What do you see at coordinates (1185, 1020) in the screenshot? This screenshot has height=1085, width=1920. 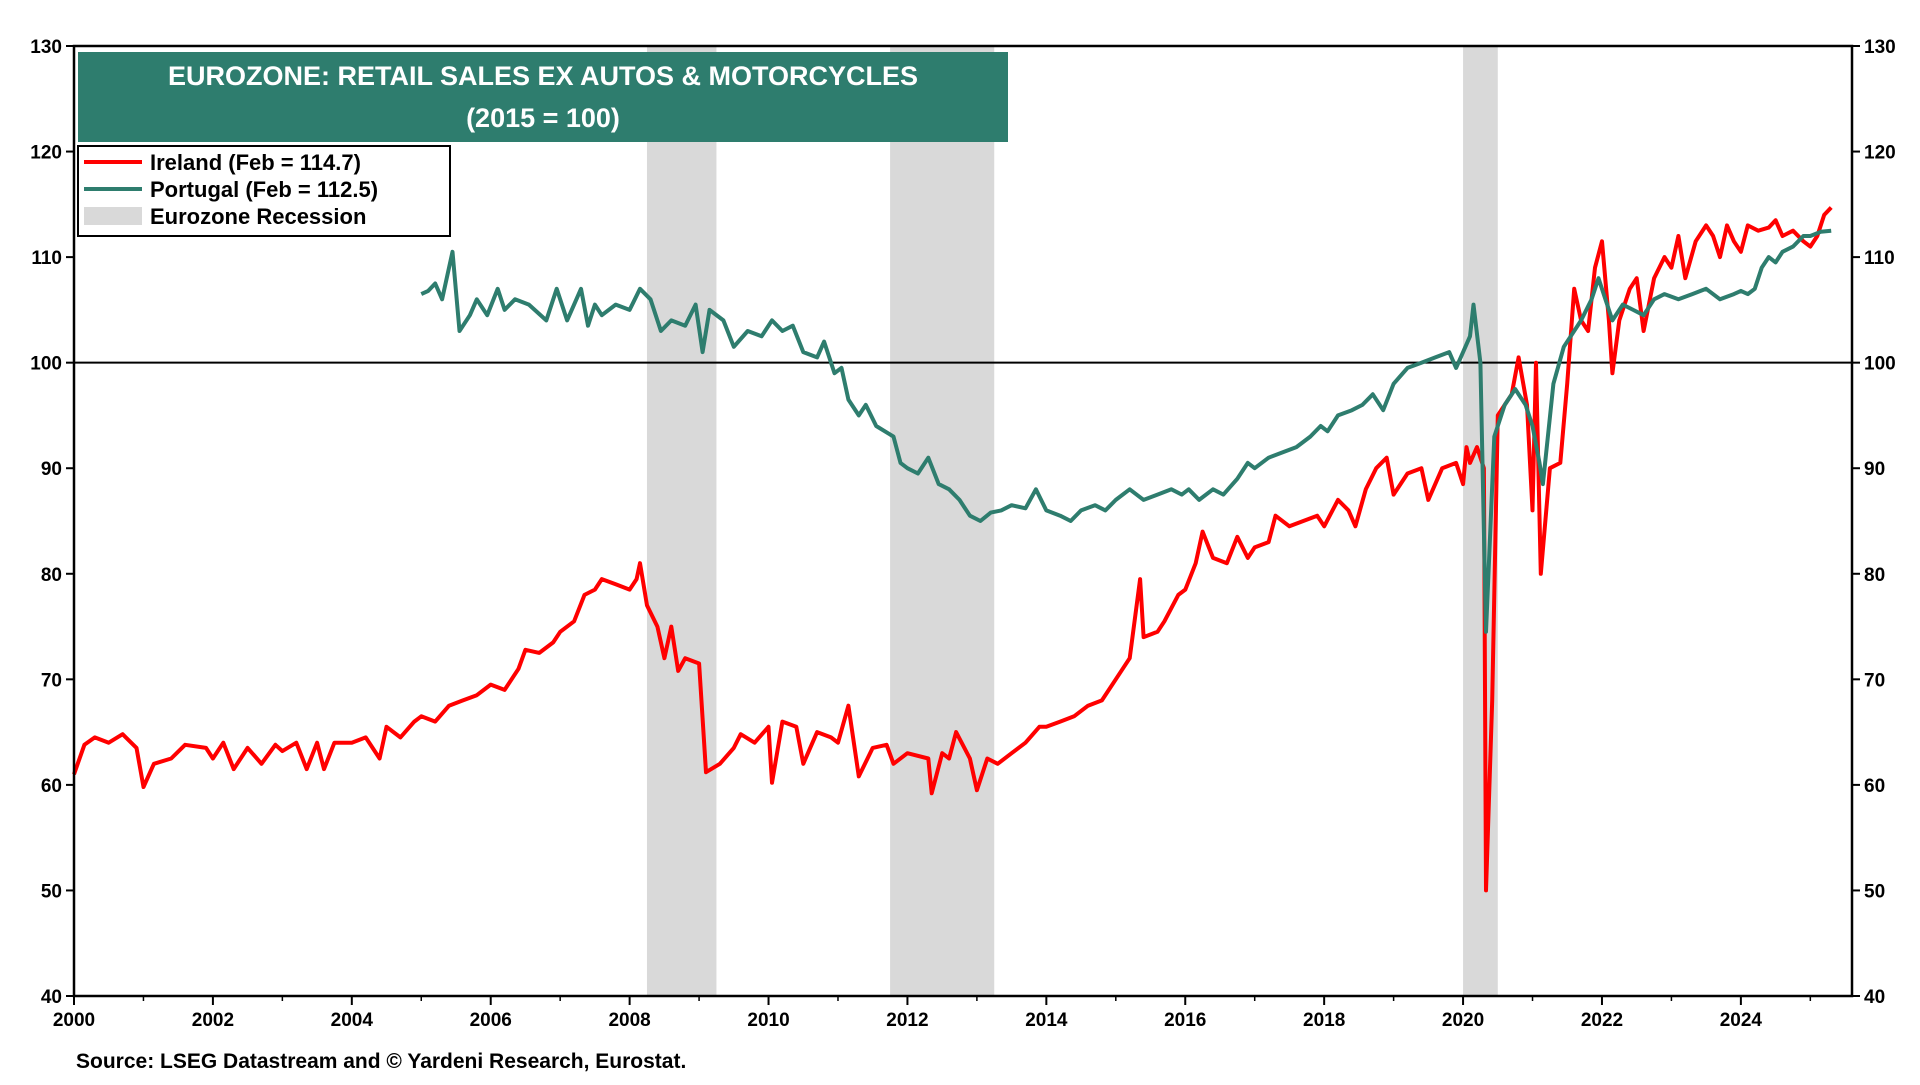 I see `x-tick-label: 2016` at bounding box center [1185, 1020].